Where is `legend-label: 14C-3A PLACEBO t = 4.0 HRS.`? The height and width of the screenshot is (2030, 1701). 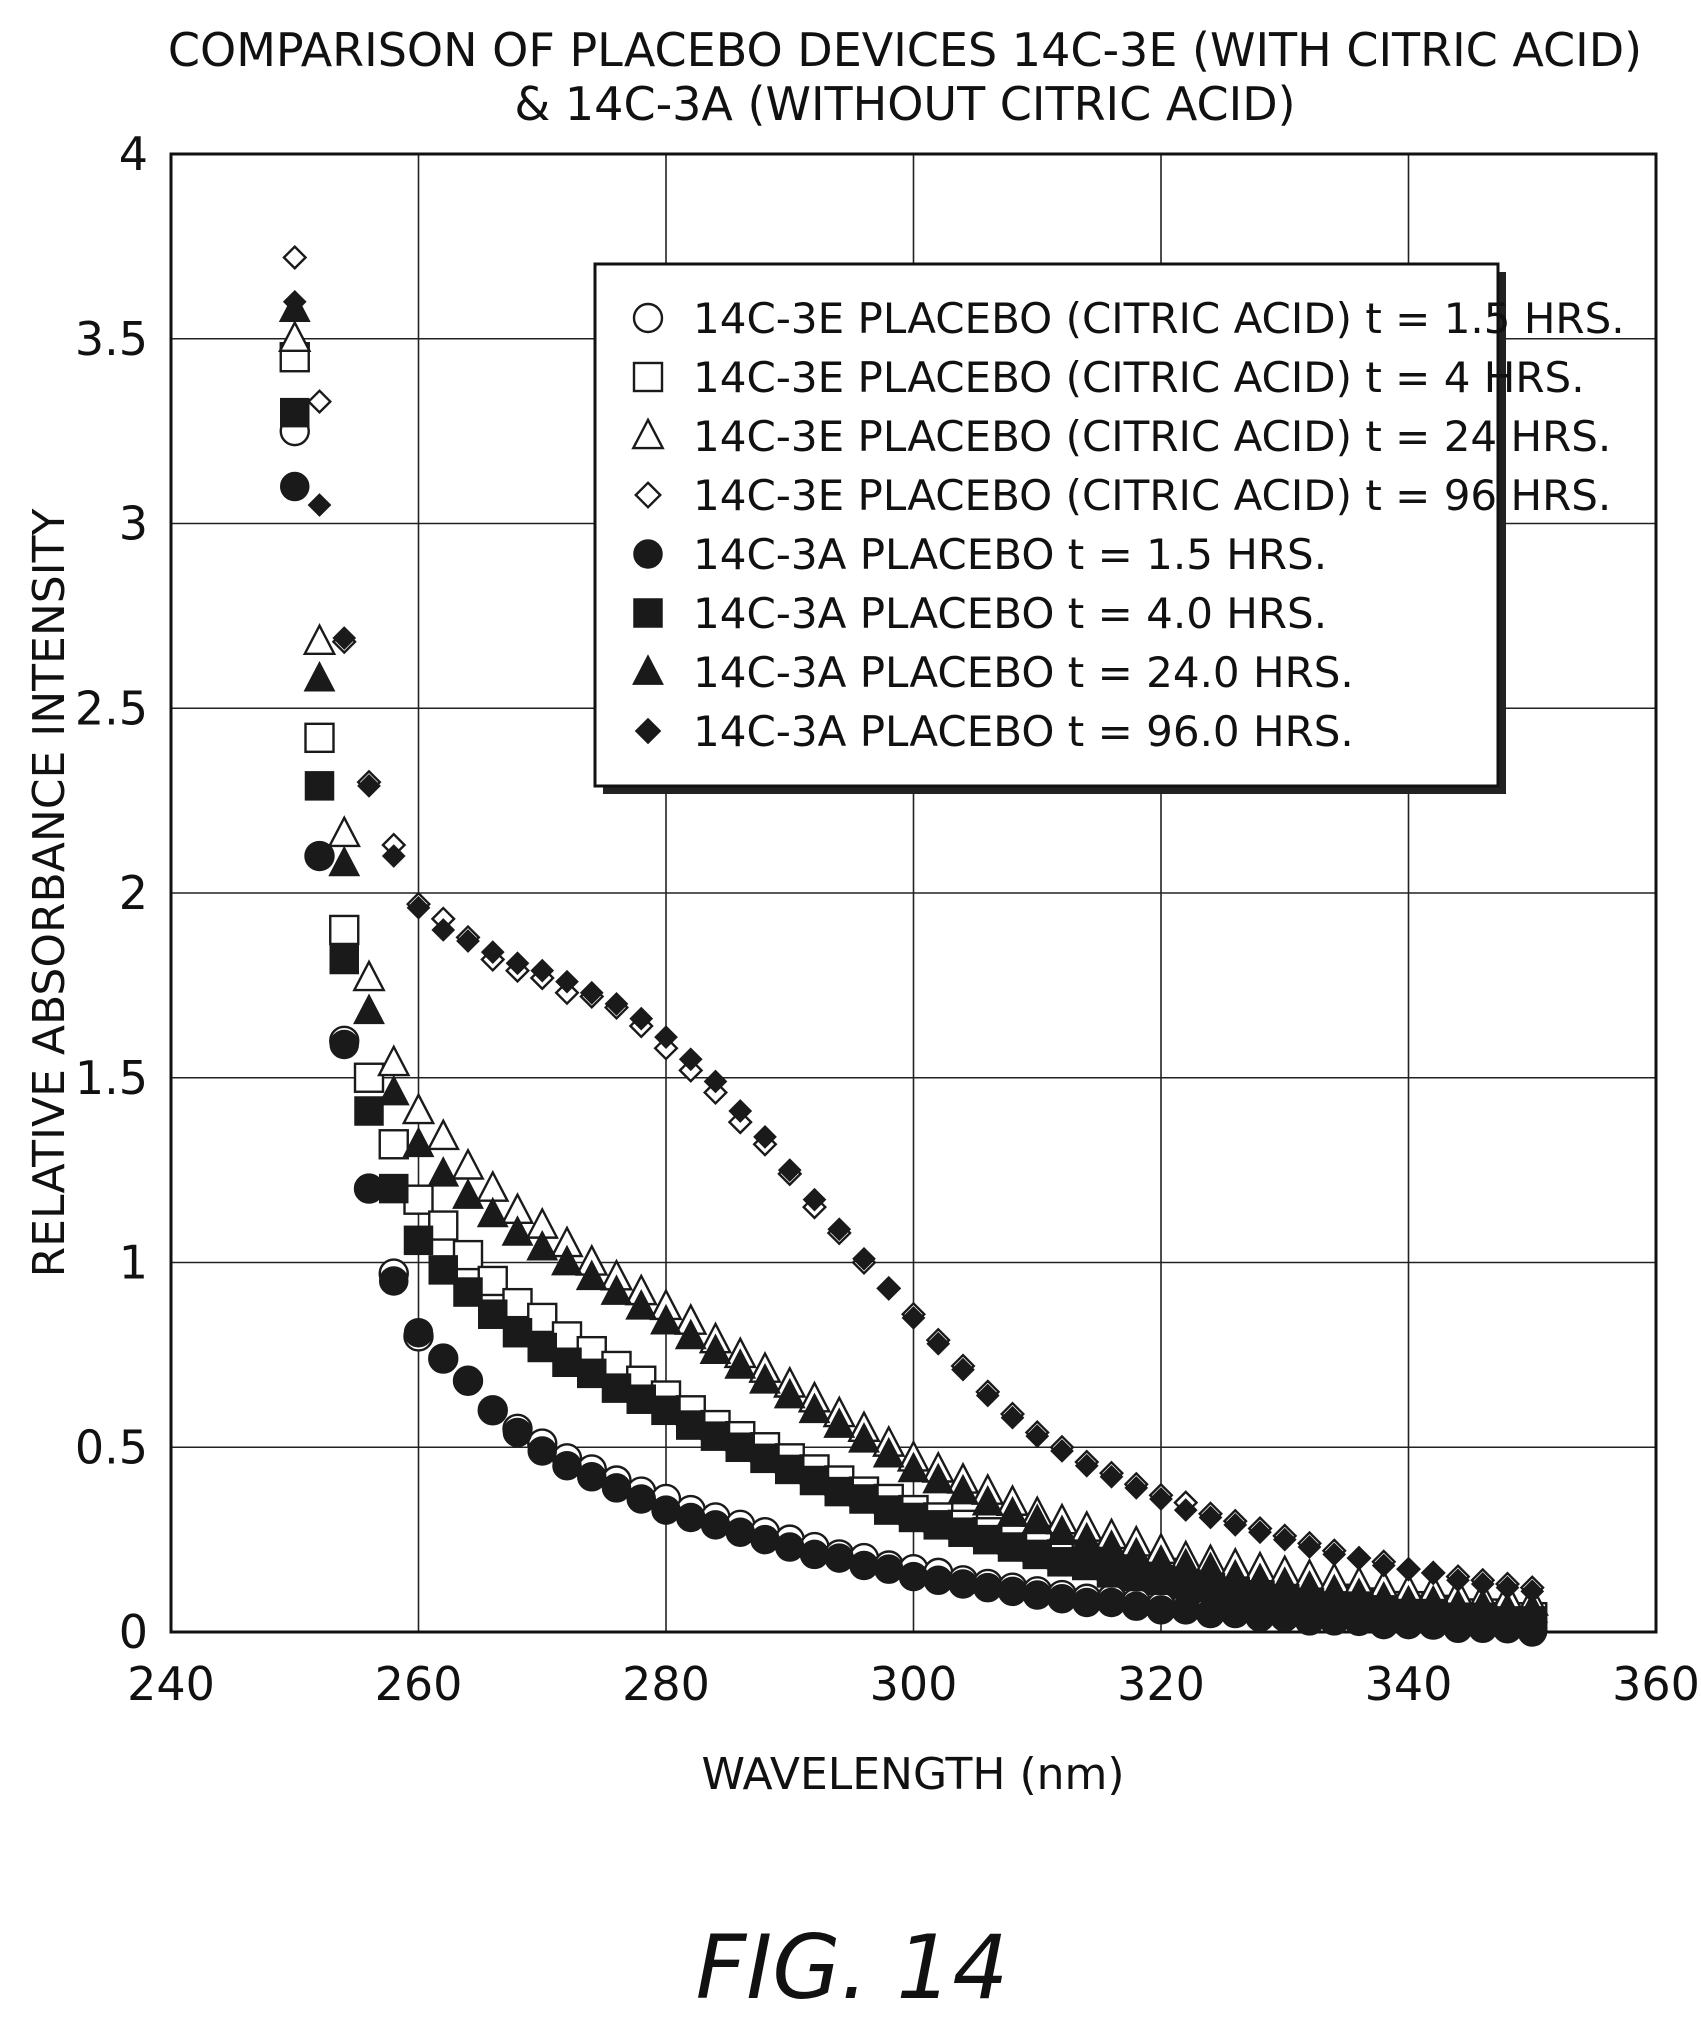 legend-label: 14C-3A PLACEBO t = 4.0 HRS. is located at coordinates (1010, 613).